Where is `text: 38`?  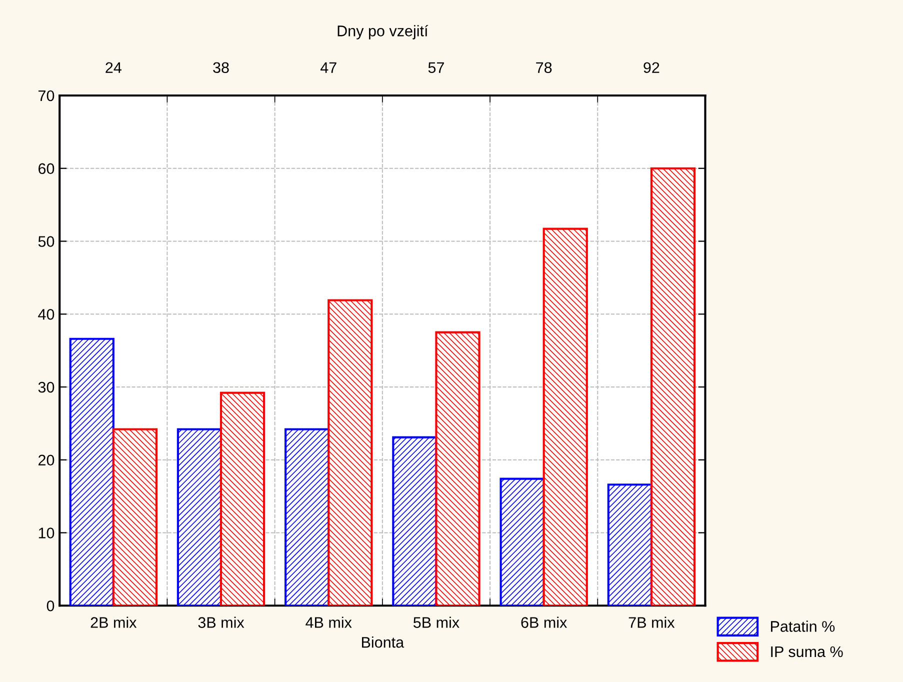
text: 38 is located at coordinates (221, 68).